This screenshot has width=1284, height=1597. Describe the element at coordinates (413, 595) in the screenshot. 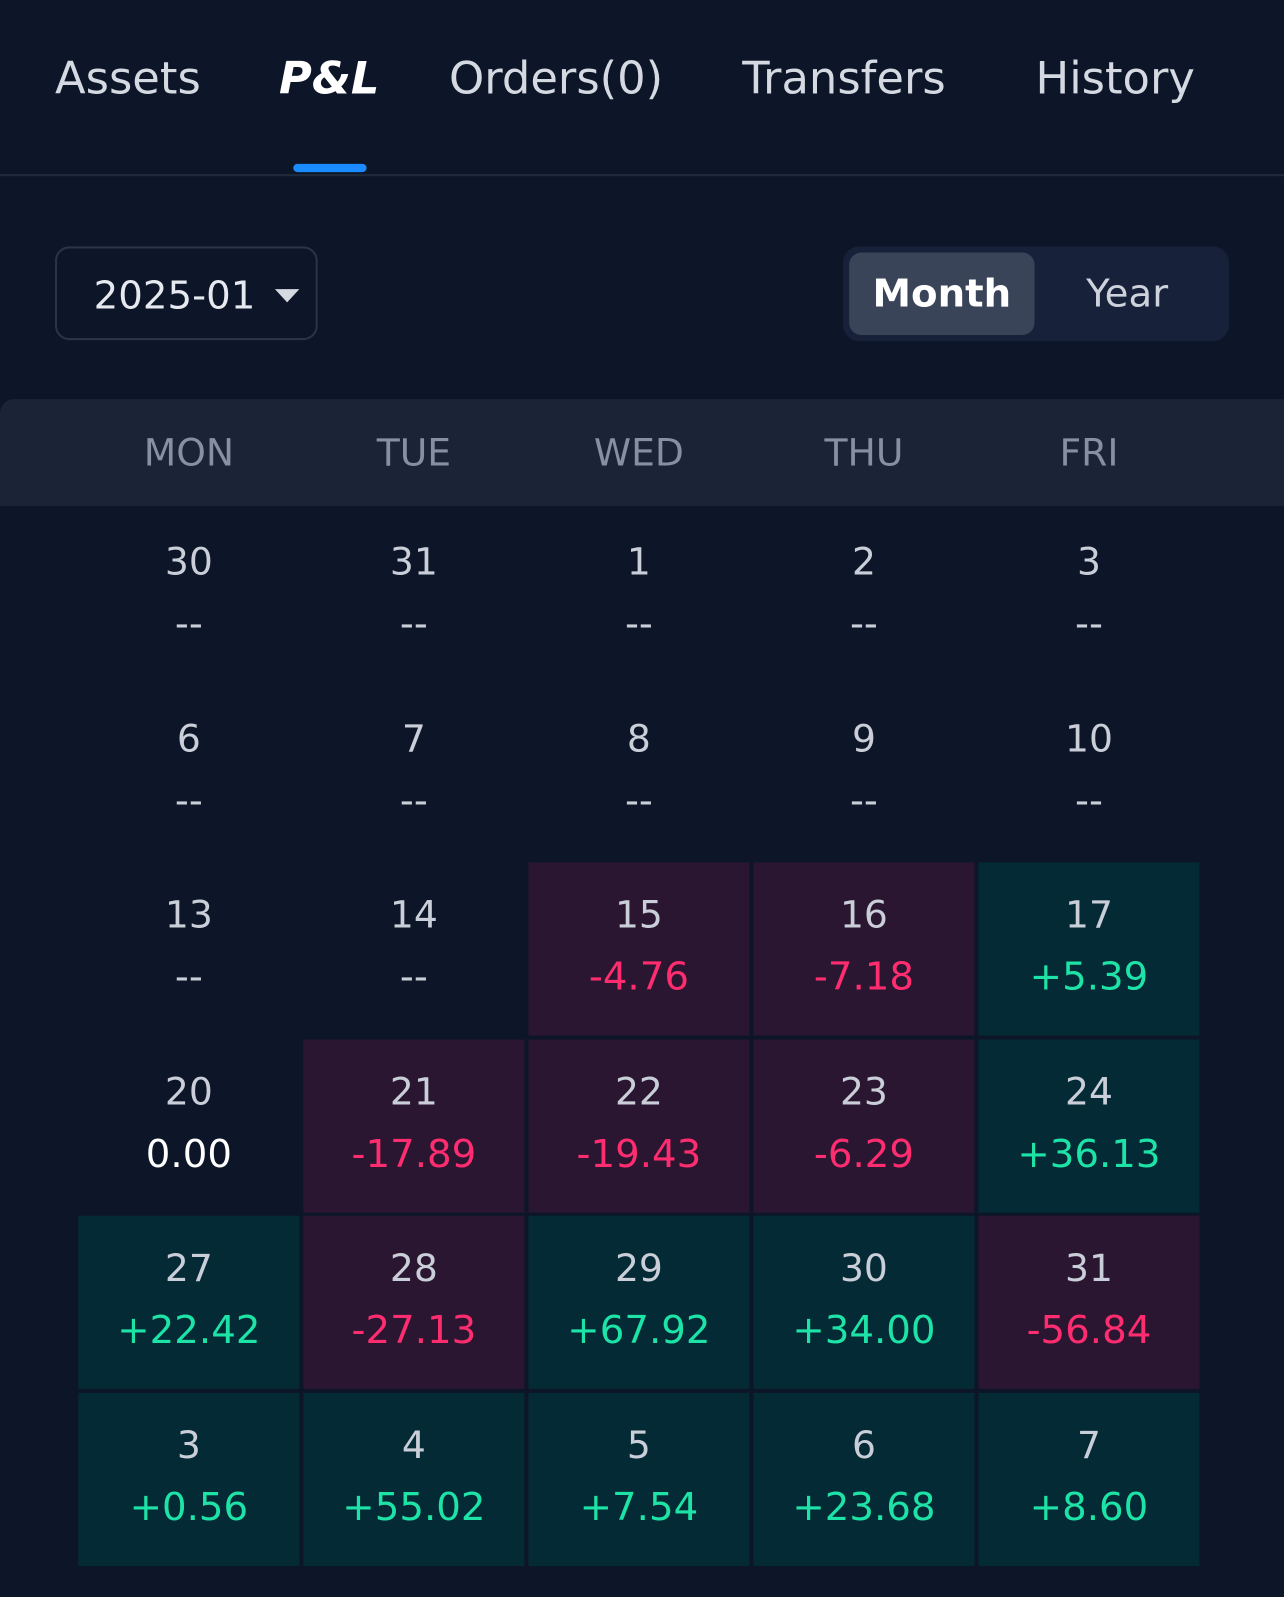

I see `day-cell: 31 --` at that location.